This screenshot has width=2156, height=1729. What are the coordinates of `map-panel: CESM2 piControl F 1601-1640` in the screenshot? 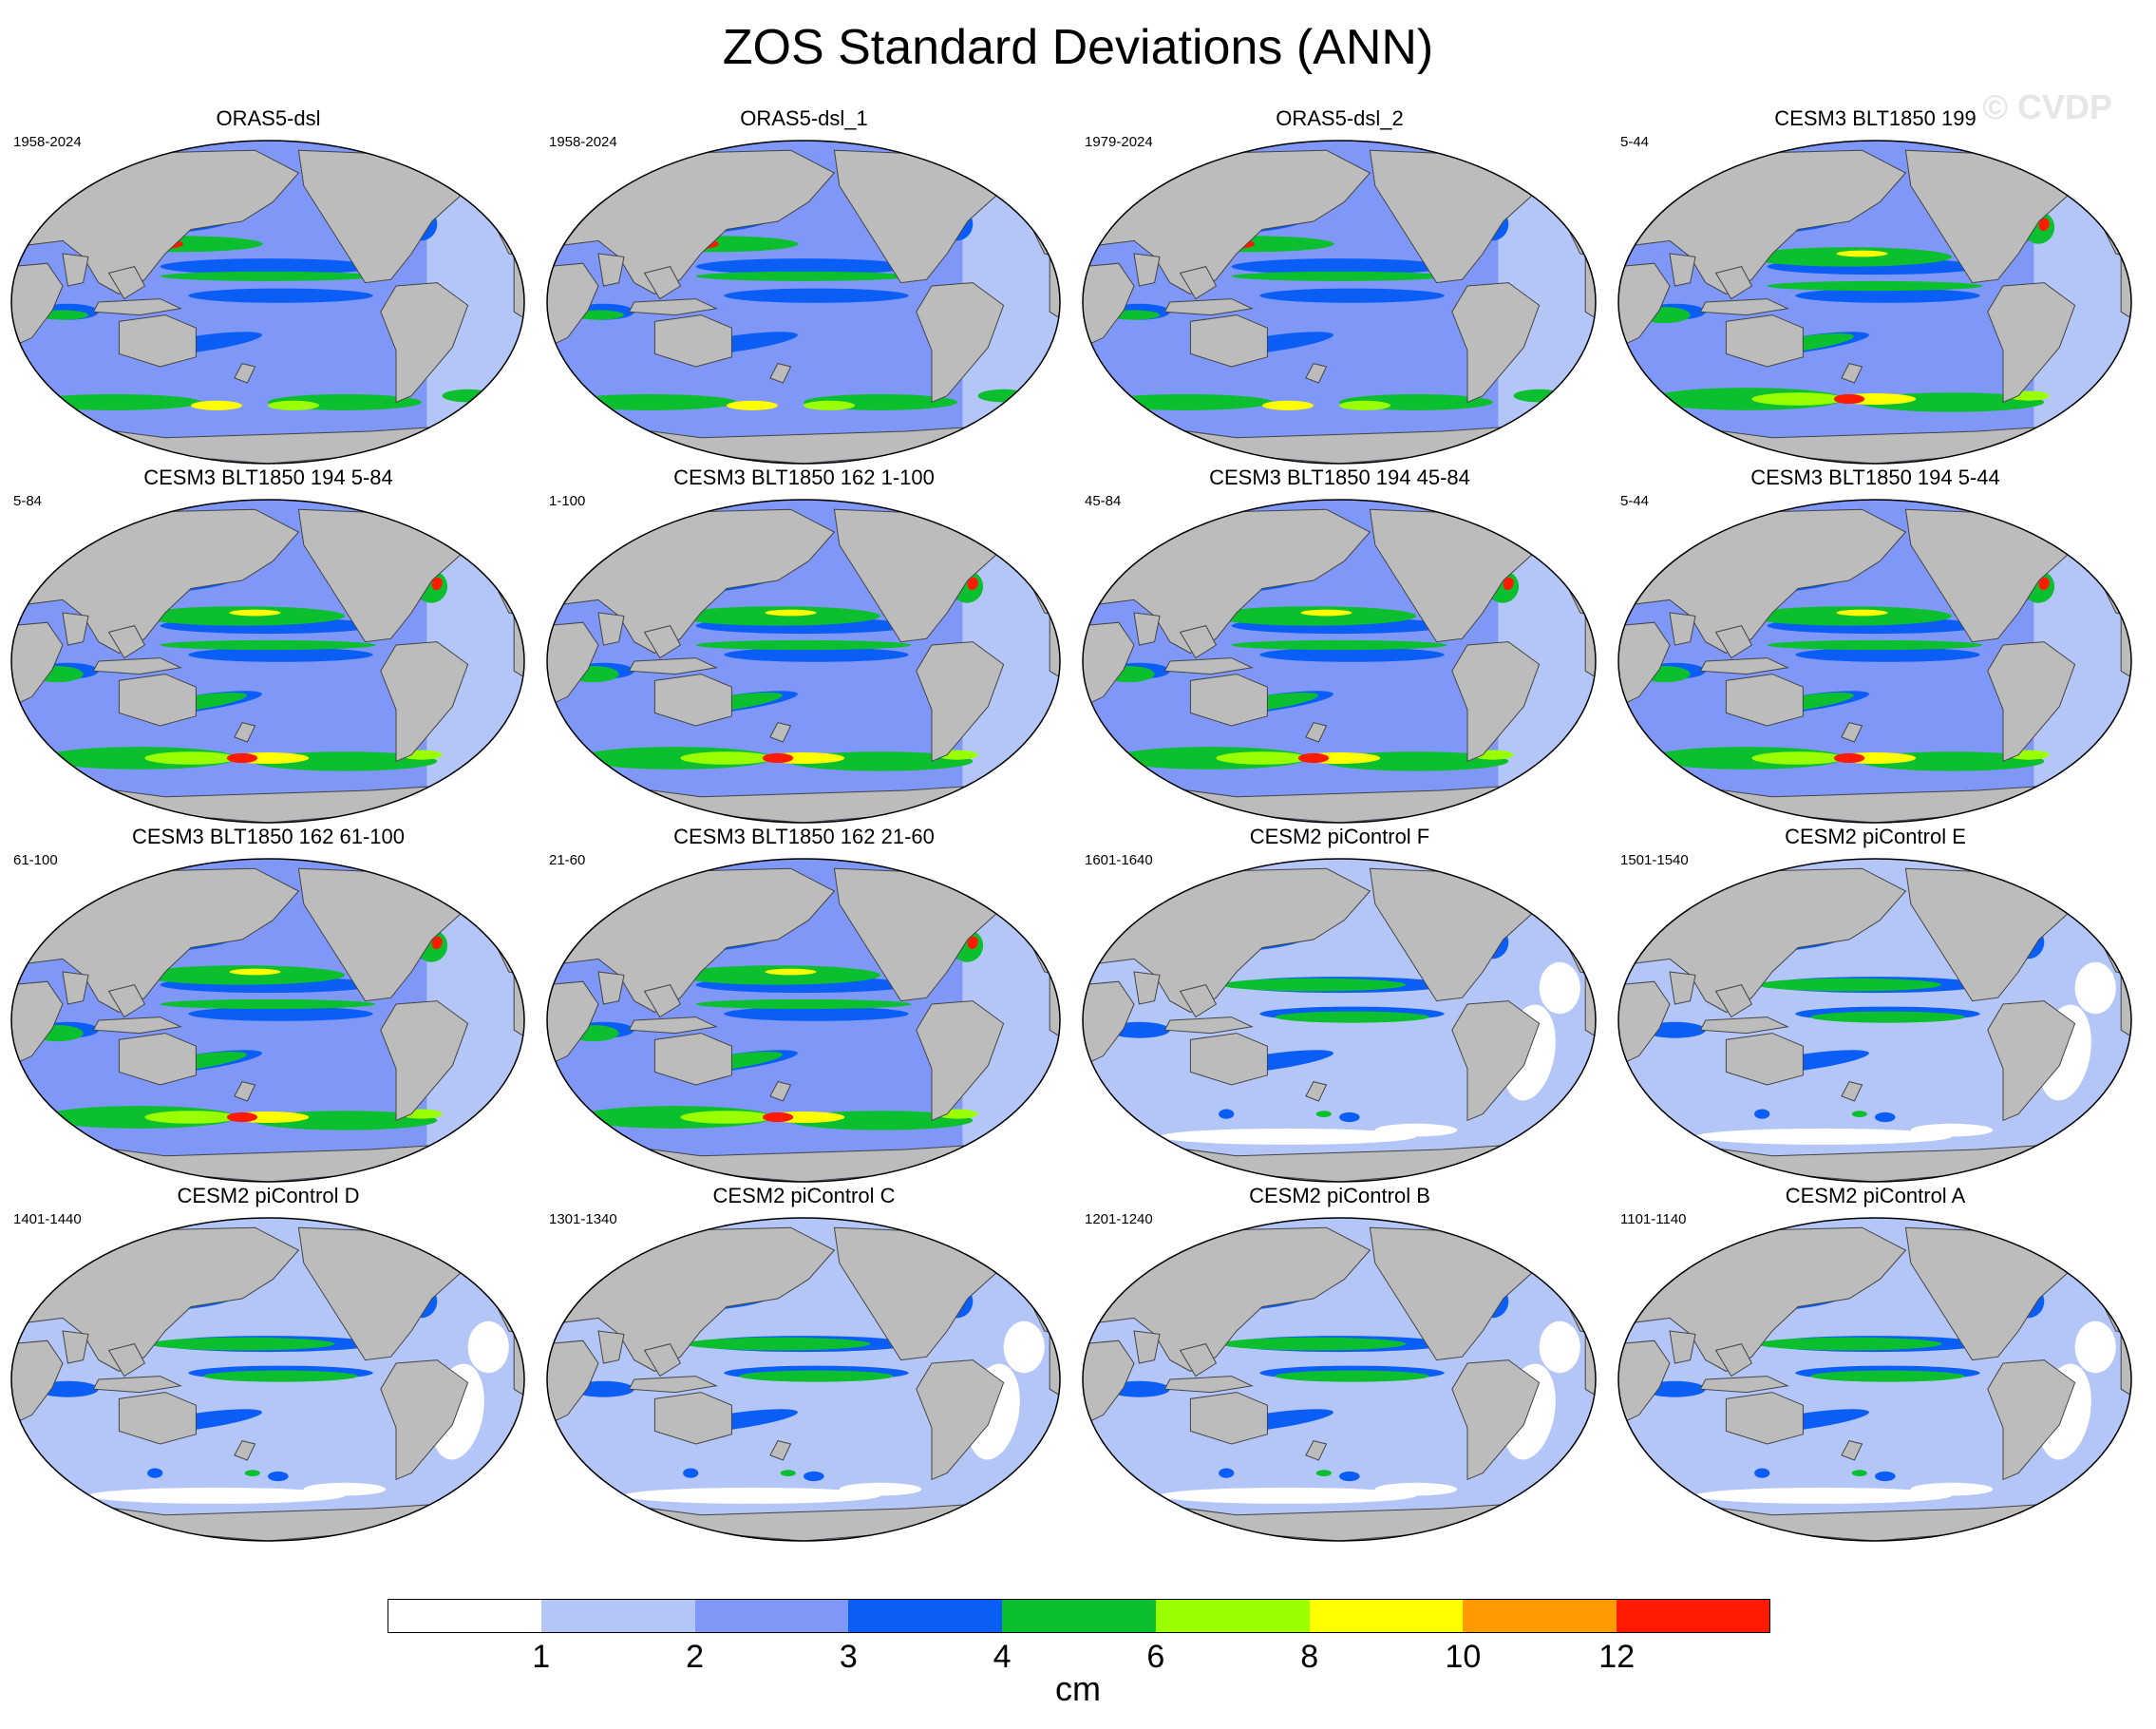 It's located at (1339, 1005).